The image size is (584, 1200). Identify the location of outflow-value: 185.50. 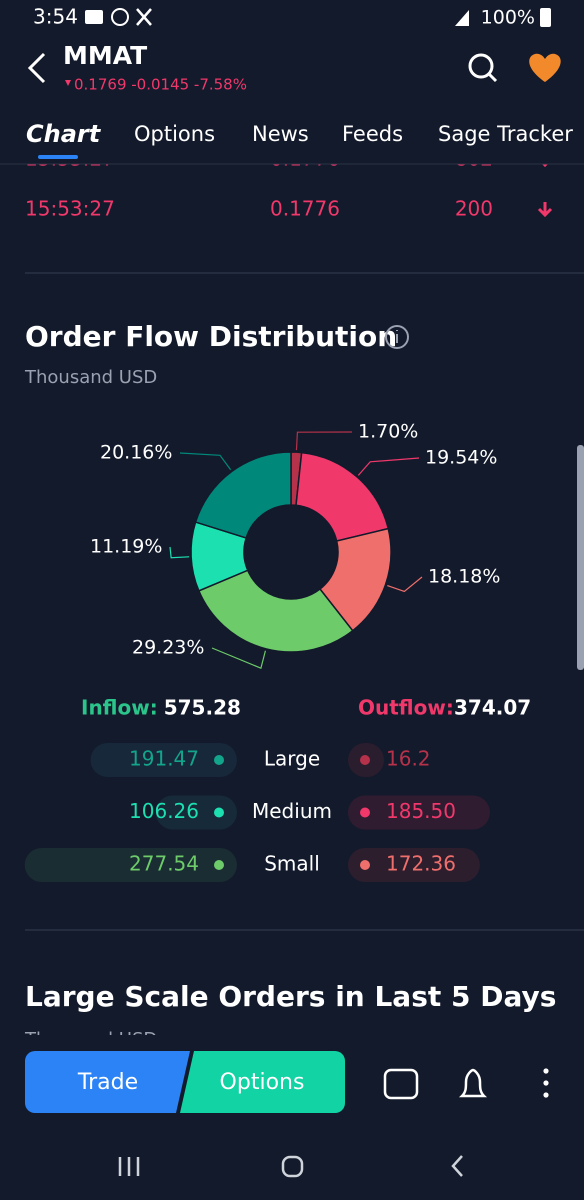
(421, 811).